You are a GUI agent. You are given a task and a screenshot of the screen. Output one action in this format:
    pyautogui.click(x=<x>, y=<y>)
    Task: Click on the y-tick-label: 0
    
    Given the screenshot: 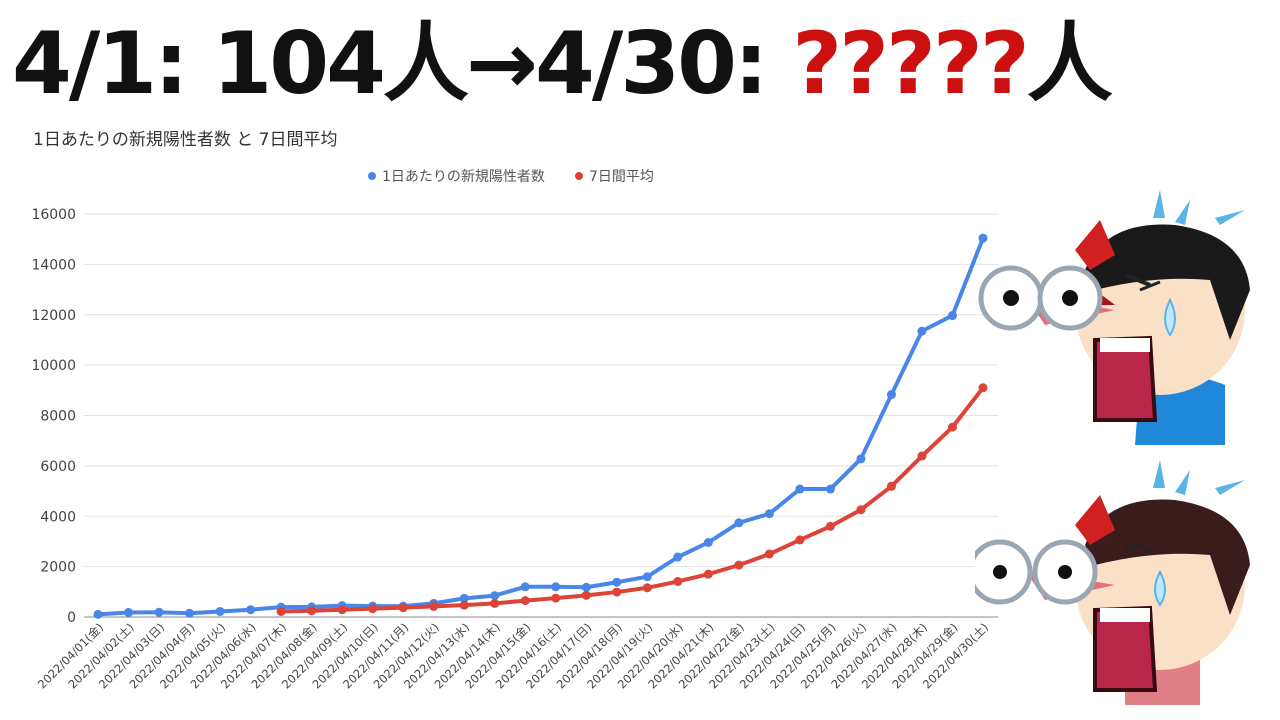 What is the action you would take?
    pyautogui.click(x=71, y=618)
    